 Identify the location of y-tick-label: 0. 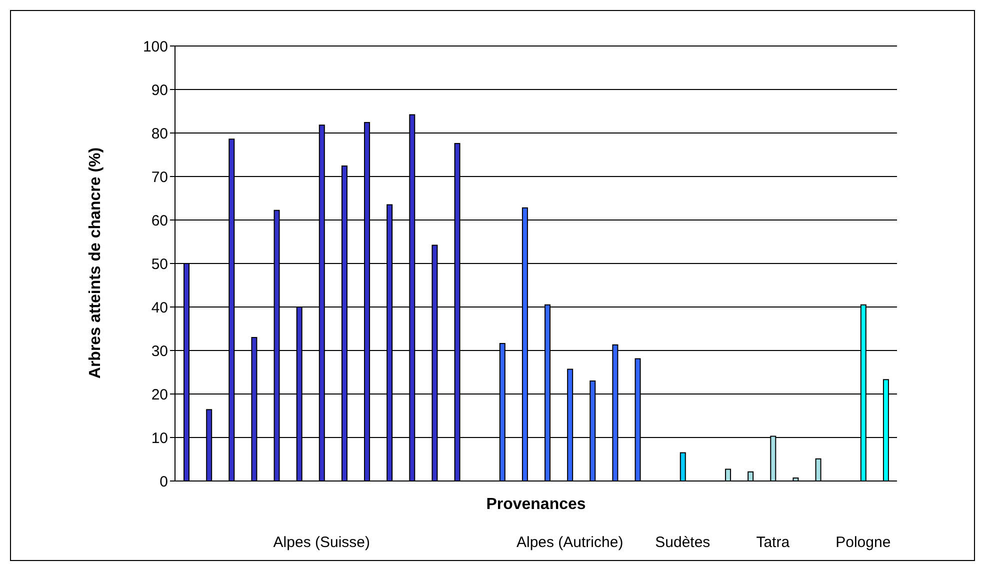
(164, 481).